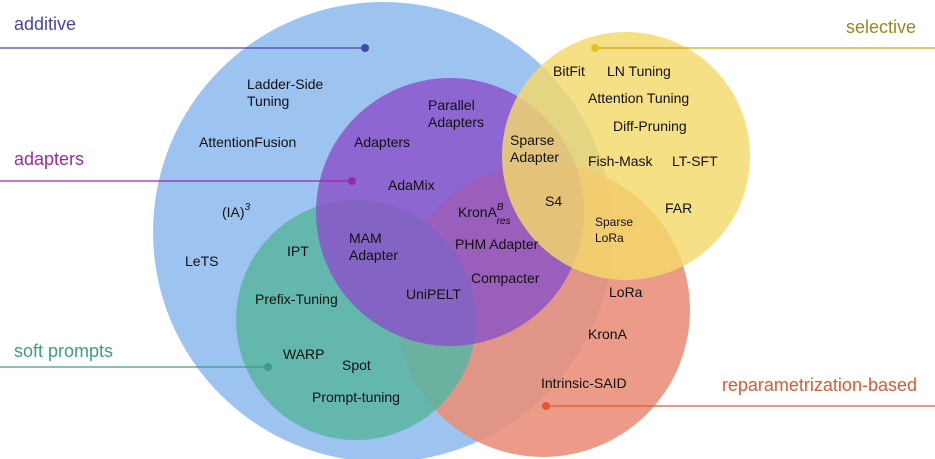 The height and width of the screenshot is (459, 935). I want to click on category-label-selective: selective, so click(881, 27).